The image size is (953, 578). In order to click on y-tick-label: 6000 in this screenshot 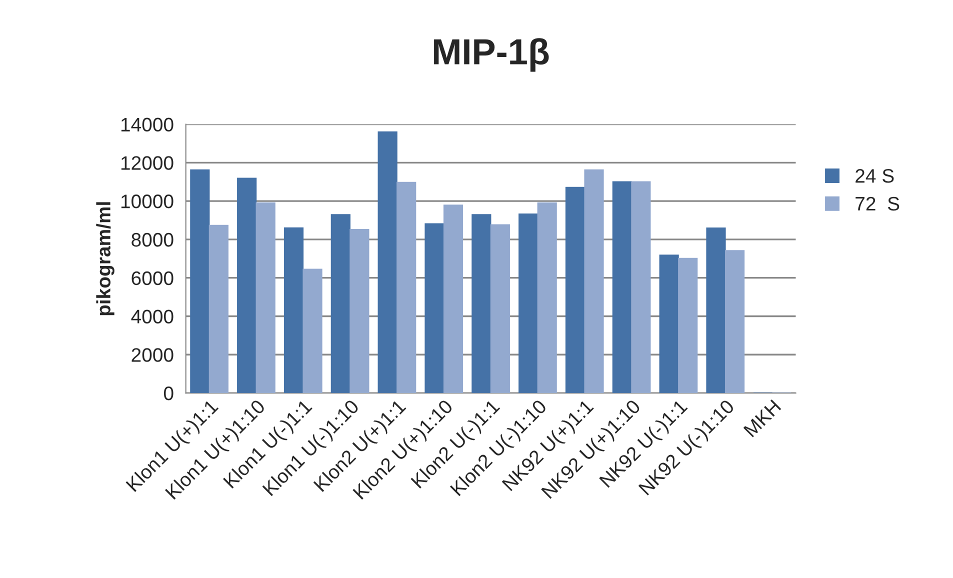, I will do `click(153, 278)`.